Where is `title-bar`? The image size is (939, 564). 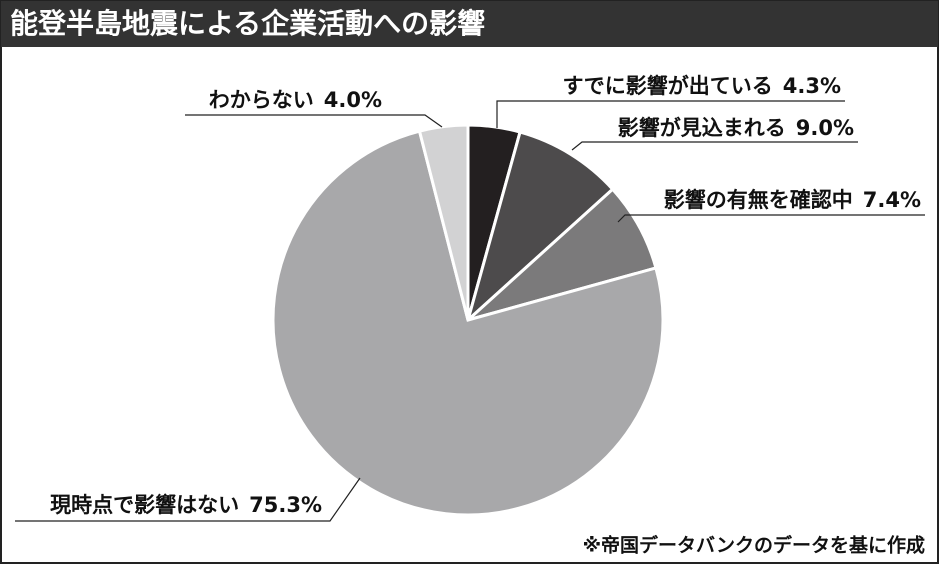 title-bar is located at coordinates (469, 24).